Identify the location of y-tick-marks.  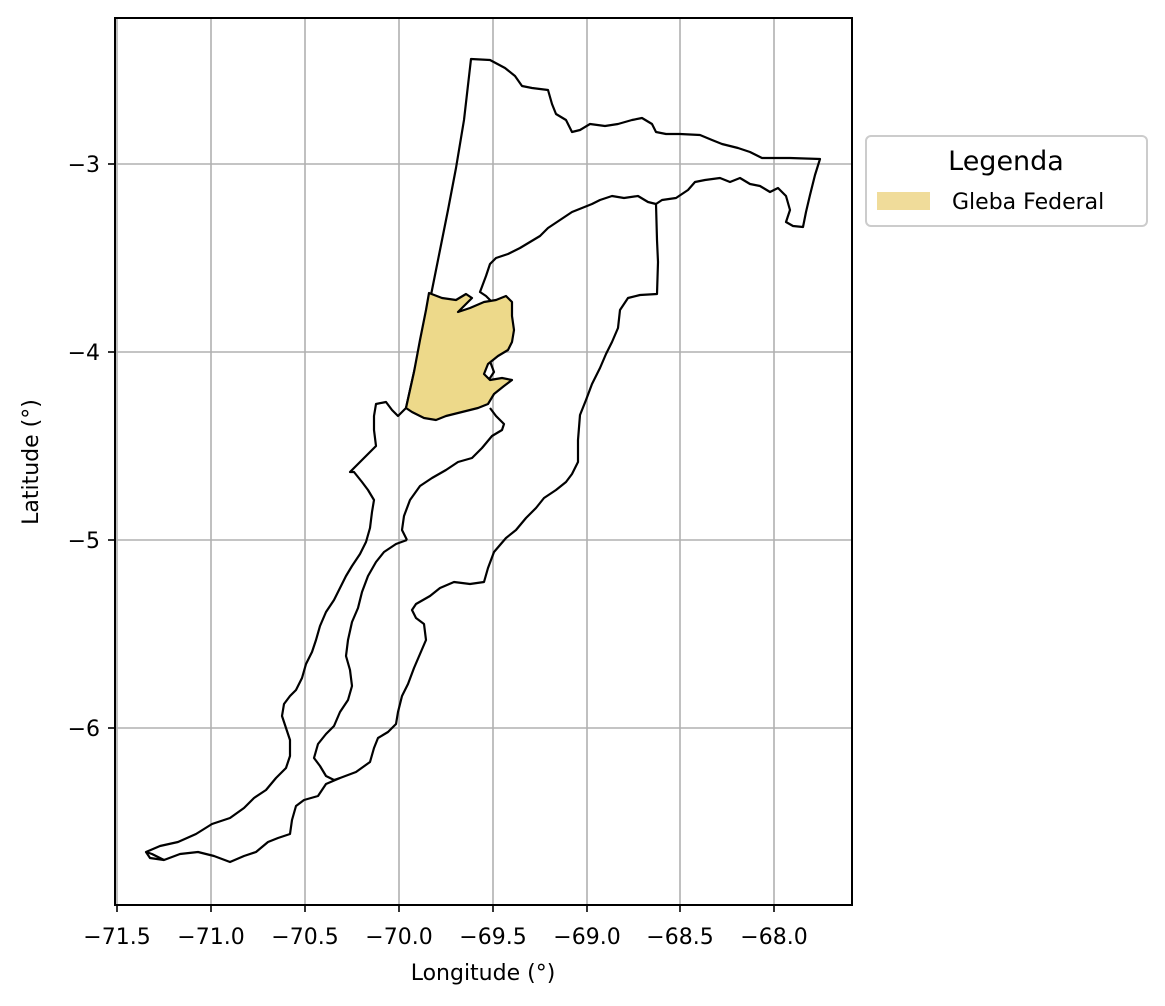
(111, 446).